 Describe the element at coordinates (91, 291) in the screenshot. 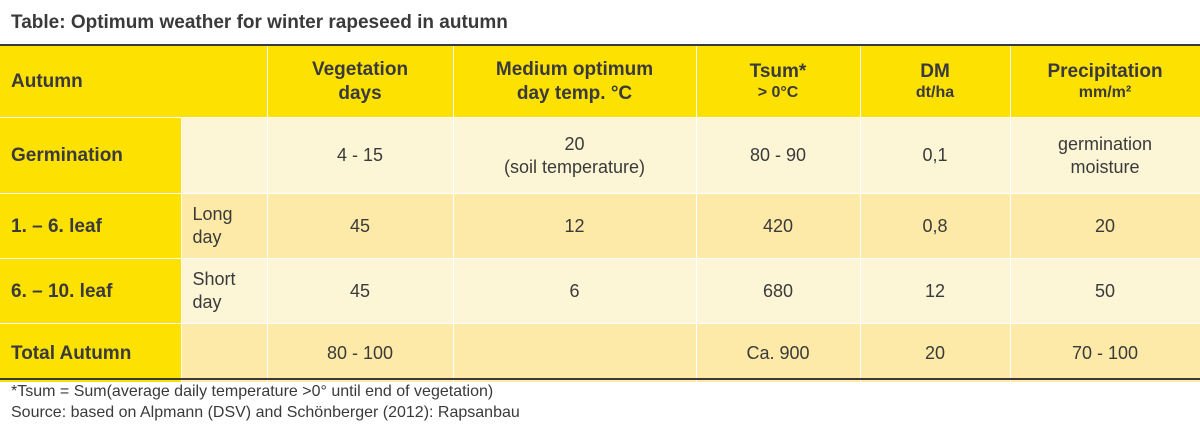

I see `row-stage: 6. – 10. leaf` at that location.